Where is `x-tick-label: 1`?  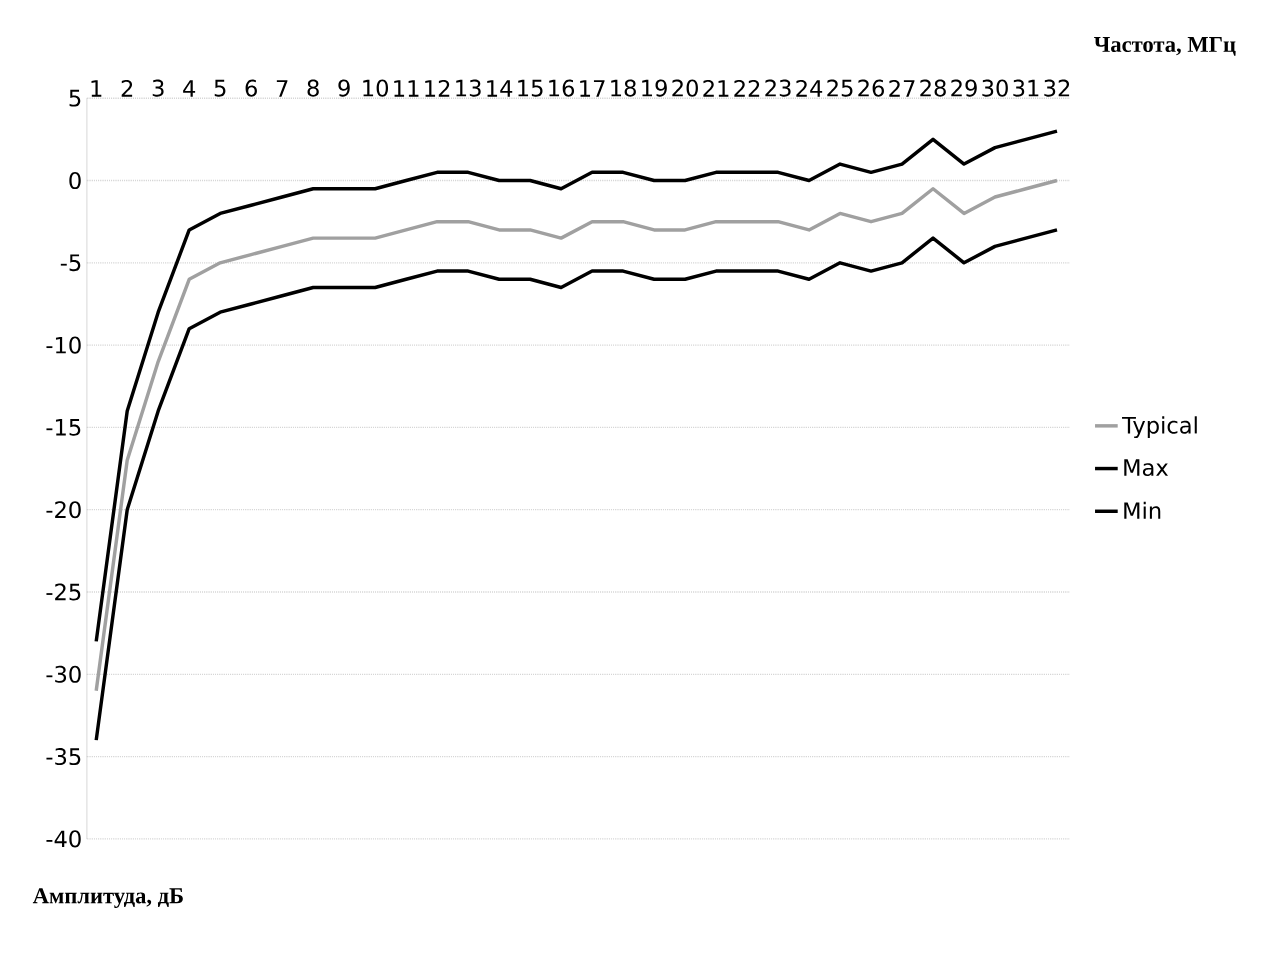 x-tick-label: 1 is located at coordinates (96, 88).